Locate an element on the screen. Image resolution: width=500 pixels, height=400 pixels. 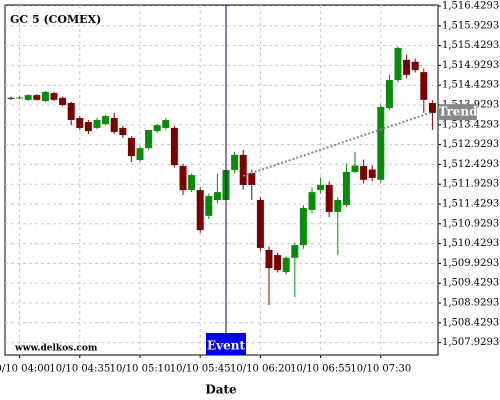
y-tick-label: 1,508.4293 is located at coordinates (470, 322).